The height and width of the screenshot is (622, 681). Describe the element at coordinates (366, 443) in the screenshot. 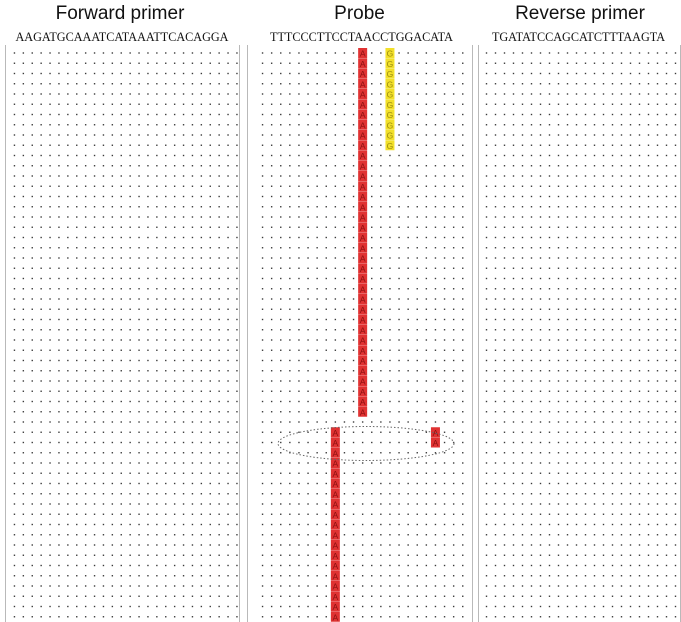

I see `highlight-ellipse` at that location.